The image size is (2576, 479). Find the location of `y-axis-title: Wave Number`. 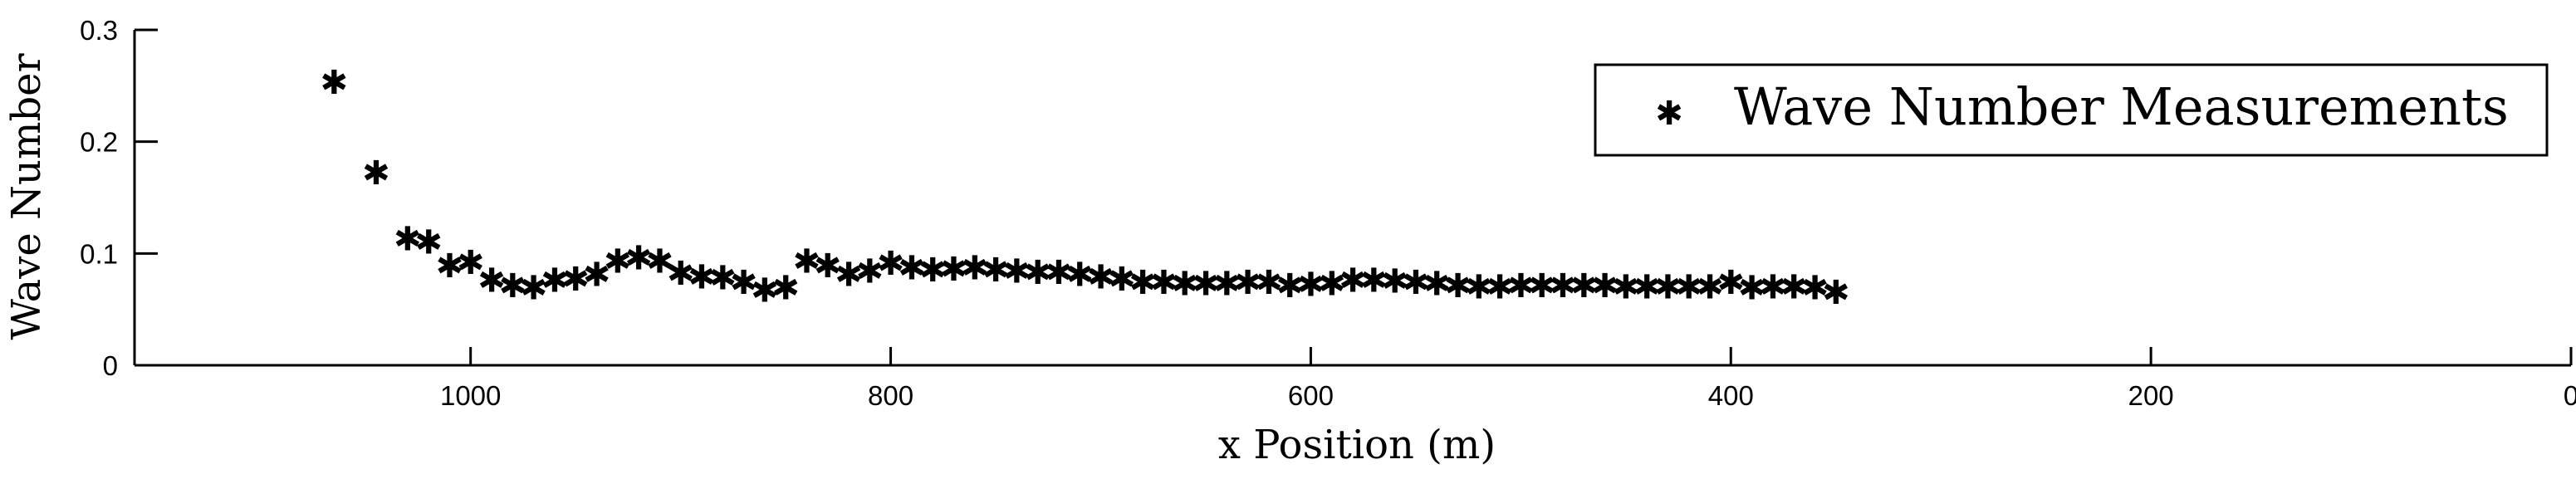

y-axis-title: Wave Number is located at coordinates (27, 196).